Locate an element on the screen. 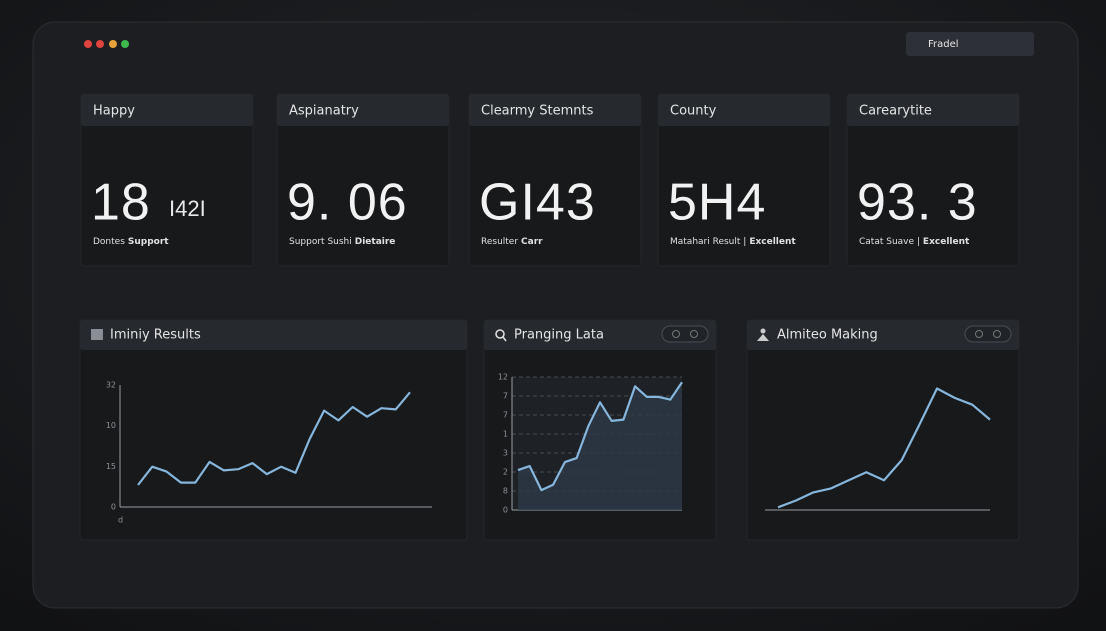 The width and height of the screenshot is (1106, 631). y-axis-label: 10 is located at coordinates (111, 425).